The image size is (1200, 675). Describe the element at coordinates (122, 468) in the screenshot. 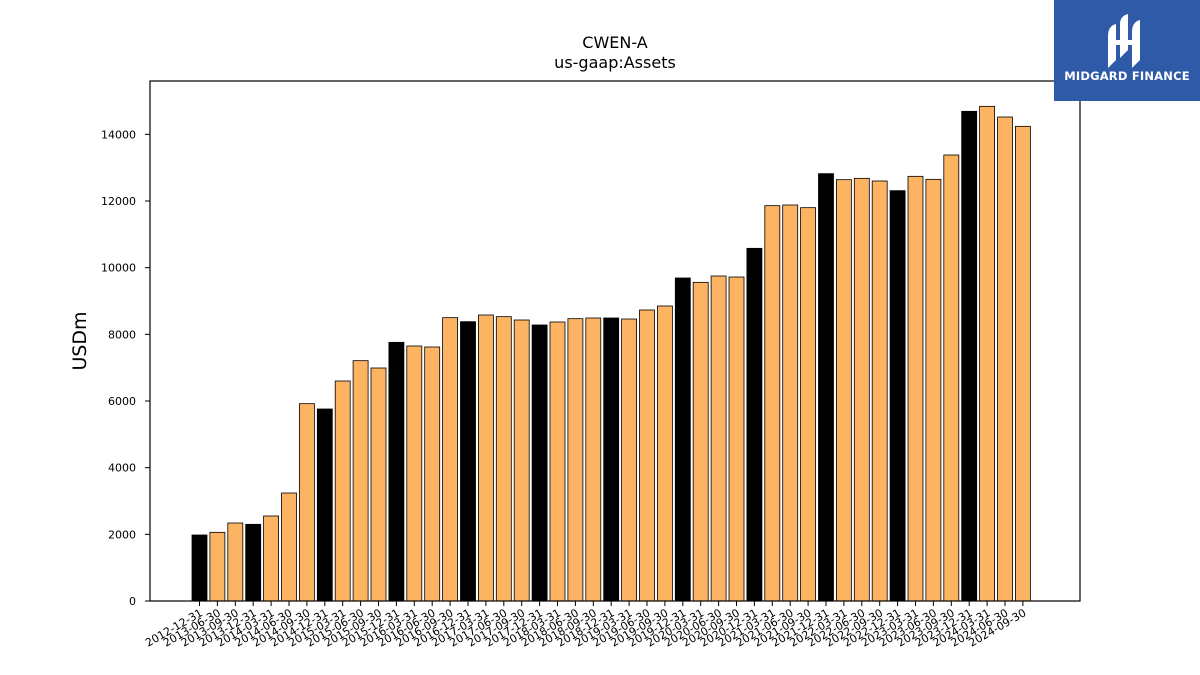

I see `y-tick-label: 4000` at that location.